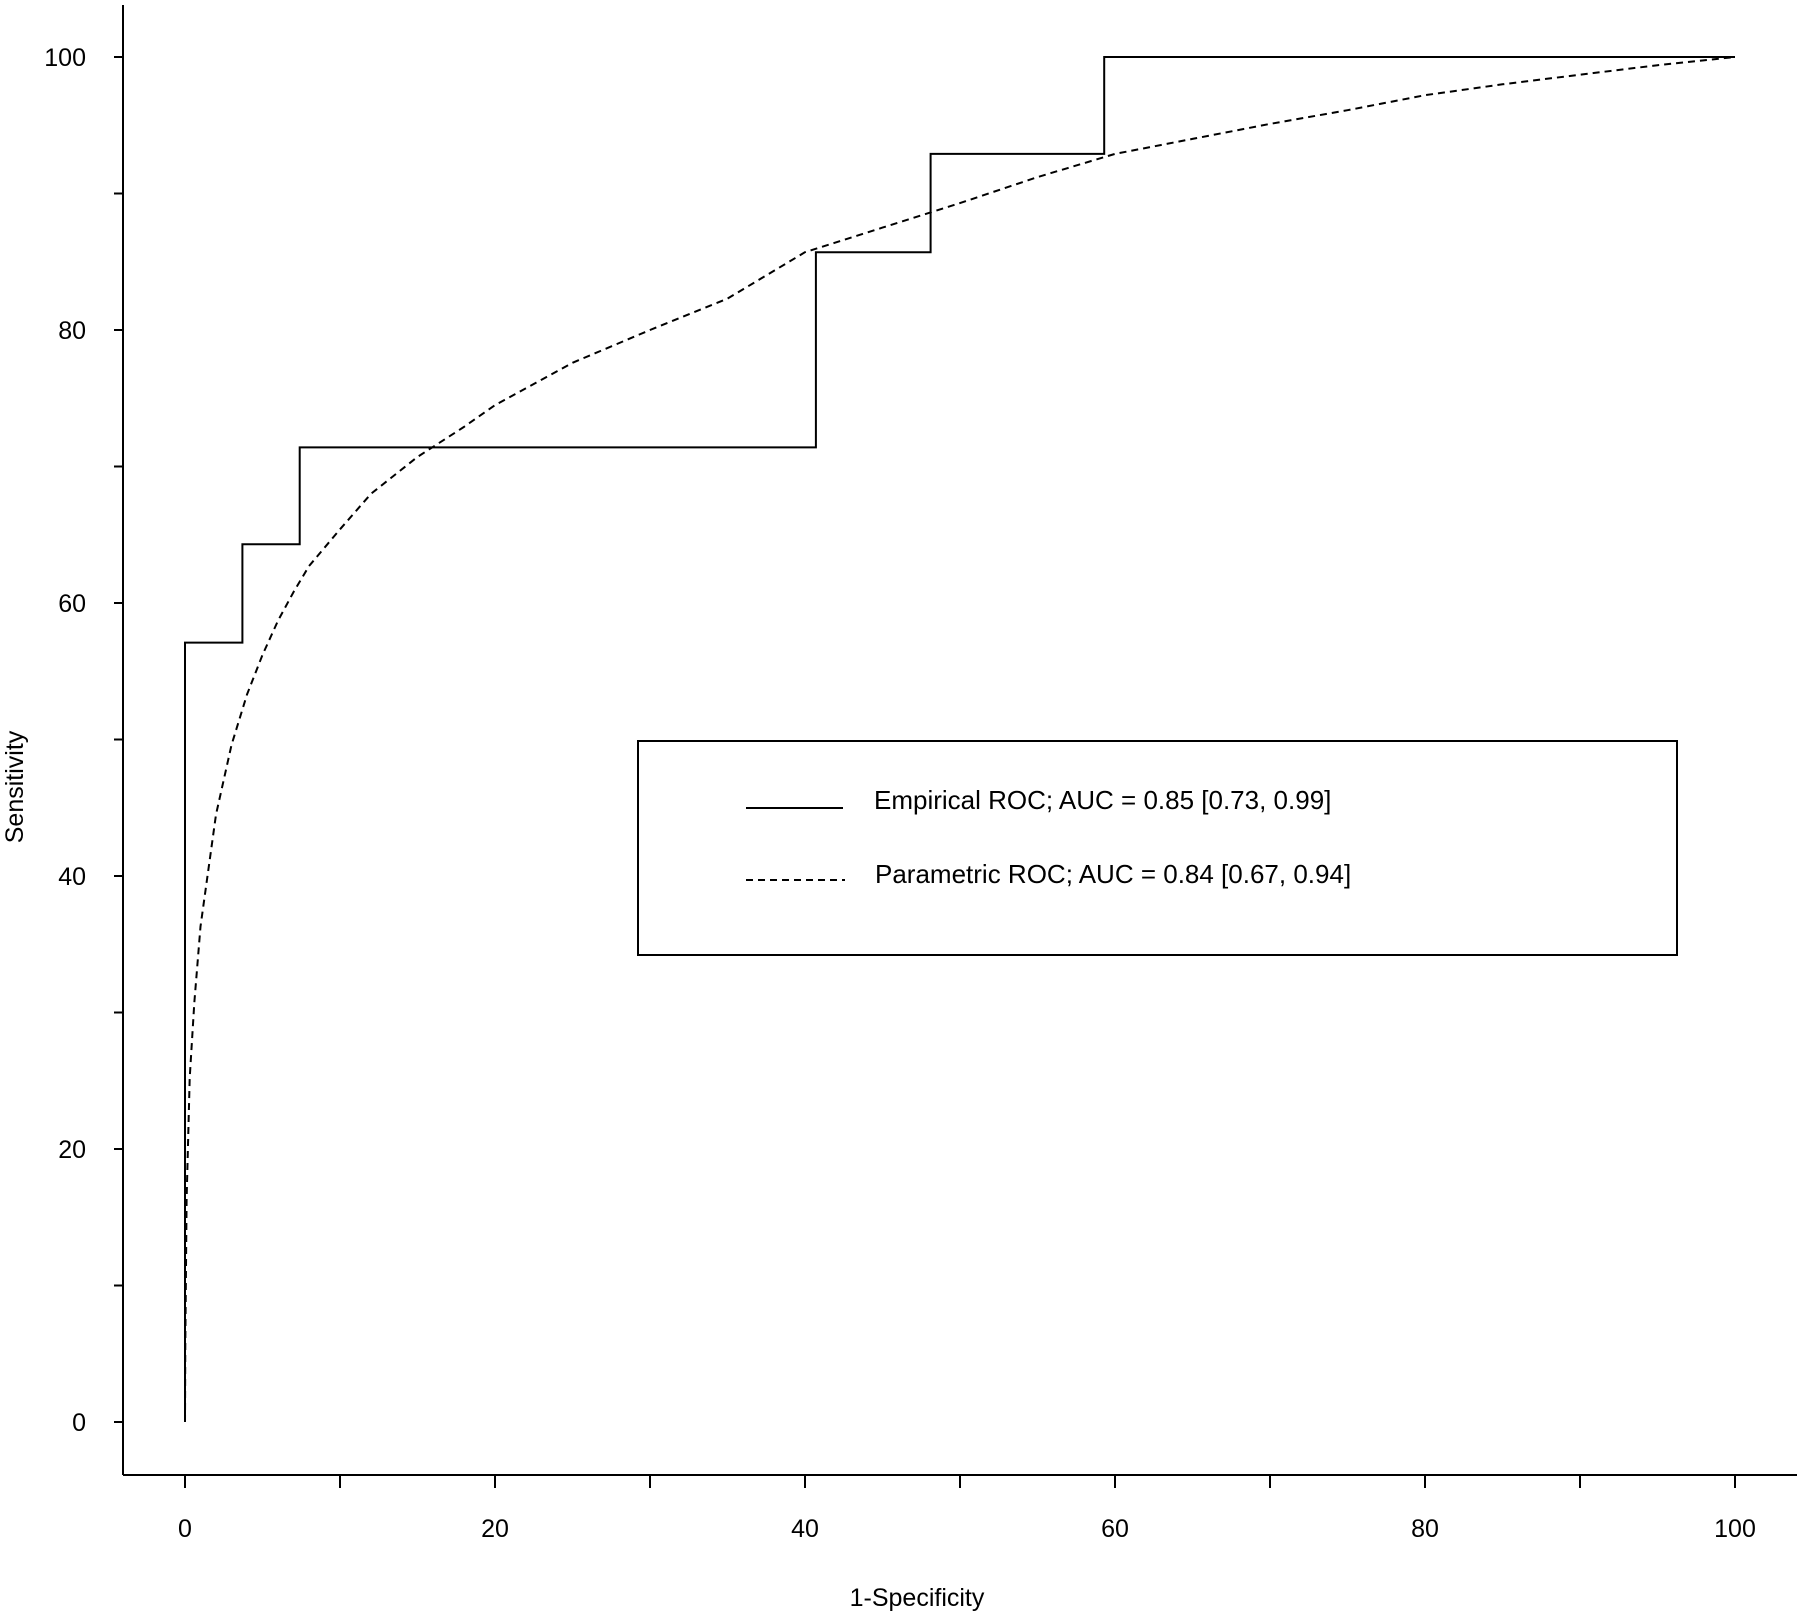 The width and height of the screenshot is (1800, 1616). Describe the element at coordinates (1425, 1529) in the screenshot. I see `x-tick-label: 80` at that location.